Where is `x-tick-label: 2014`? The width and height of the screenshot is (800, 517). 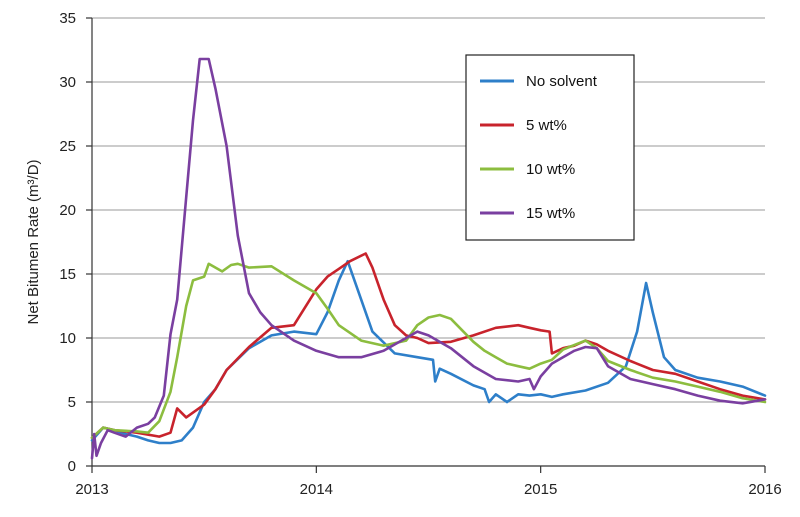 x-tick-label: 2014 is located at coordinates (316, 489).